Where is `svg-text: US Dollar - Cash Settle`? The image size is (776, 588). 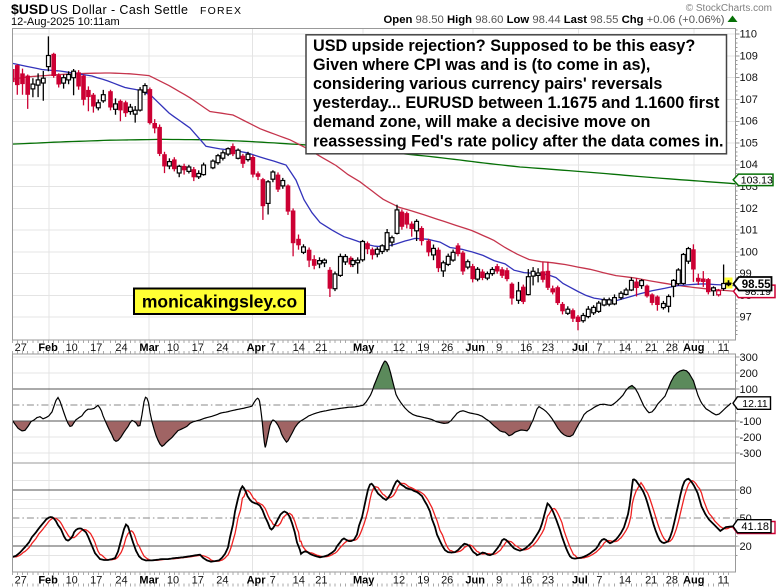 svg-text: US Dollar - Cash Settle is located at coordinates (119, 10).